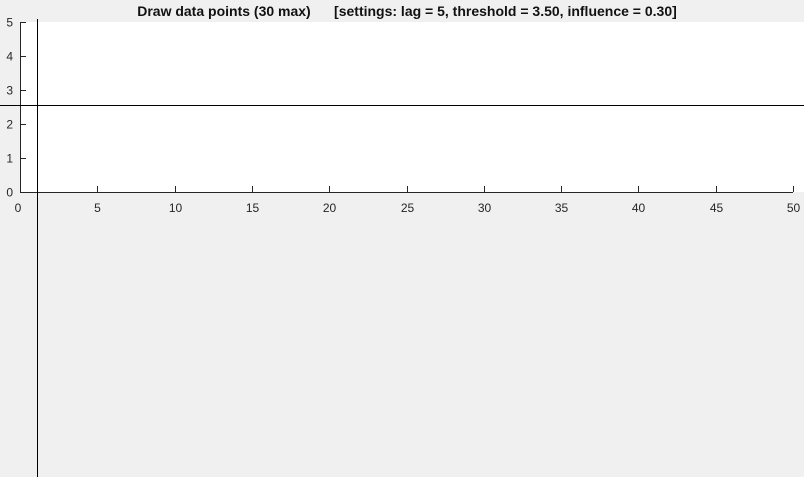 This screenshot has height=477, width=804. I want to click on x-tick-label: 40, so click(639, 208).